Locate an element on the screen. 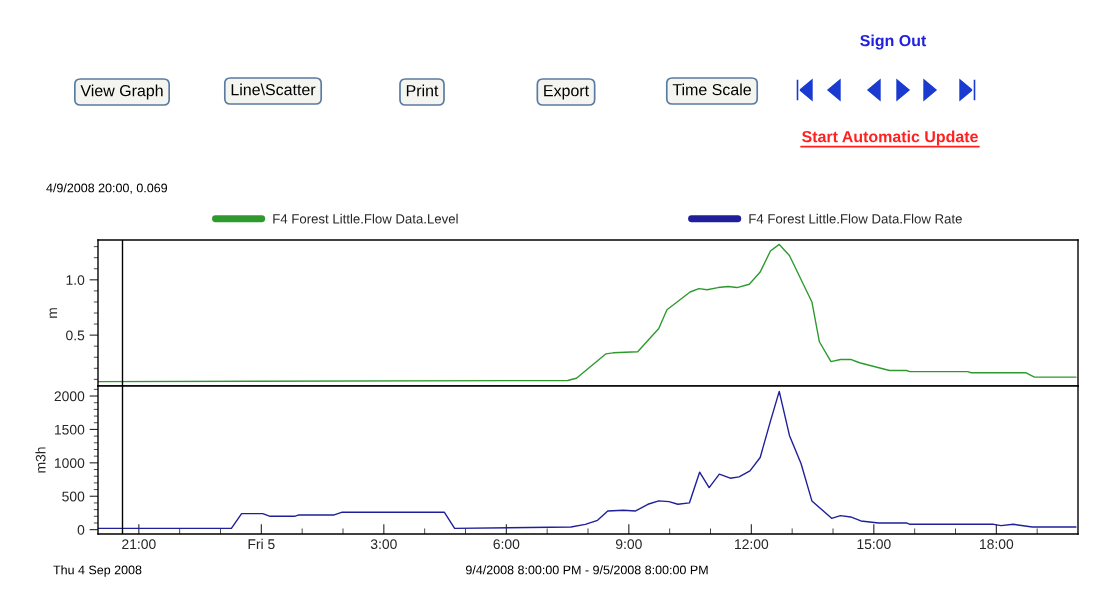 This screenshot has height=602, width=1096. text: Sign Out is located at coordinates (893, 42).